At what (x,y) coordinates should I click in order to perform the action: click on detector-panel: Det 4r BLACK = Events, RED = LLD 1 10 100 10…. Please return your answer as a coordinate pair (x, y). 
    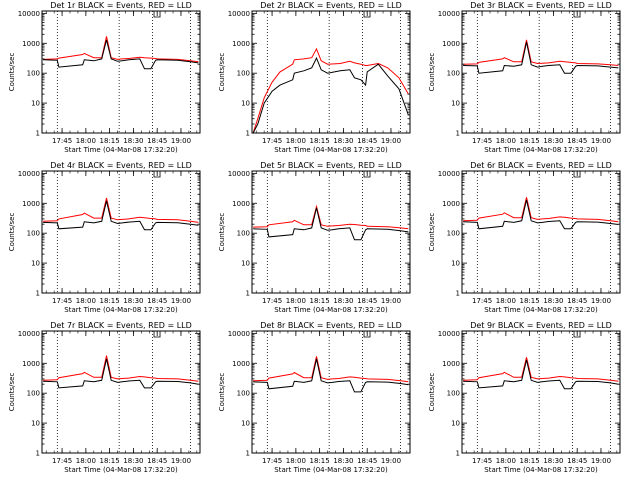
    Looking at the image, I should click on (104, 237).